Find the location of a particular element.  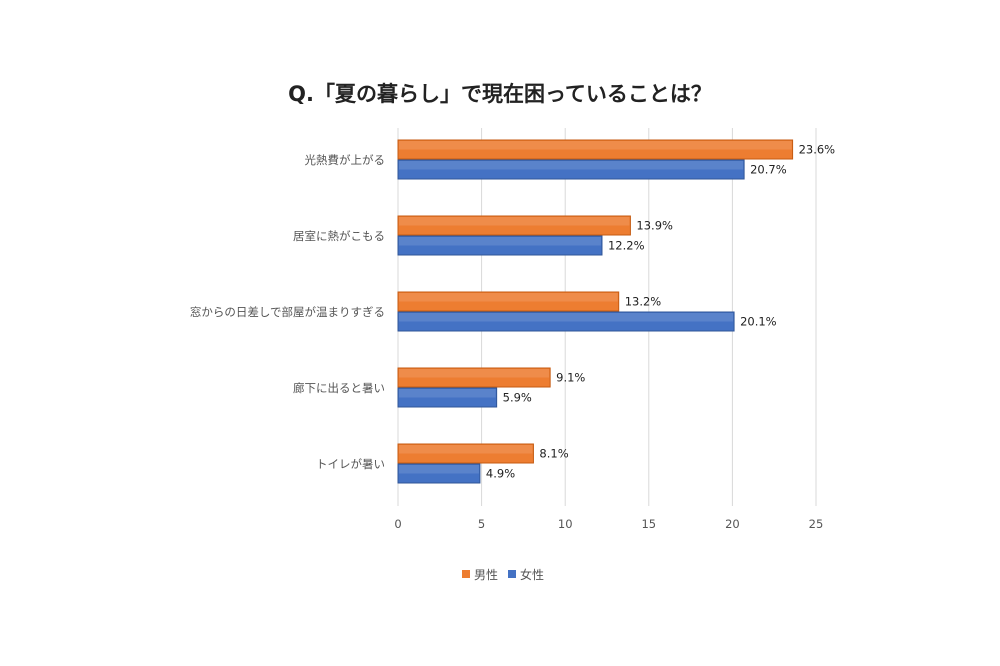

x-tick-label: 25 is located at coordinates (816, 524).